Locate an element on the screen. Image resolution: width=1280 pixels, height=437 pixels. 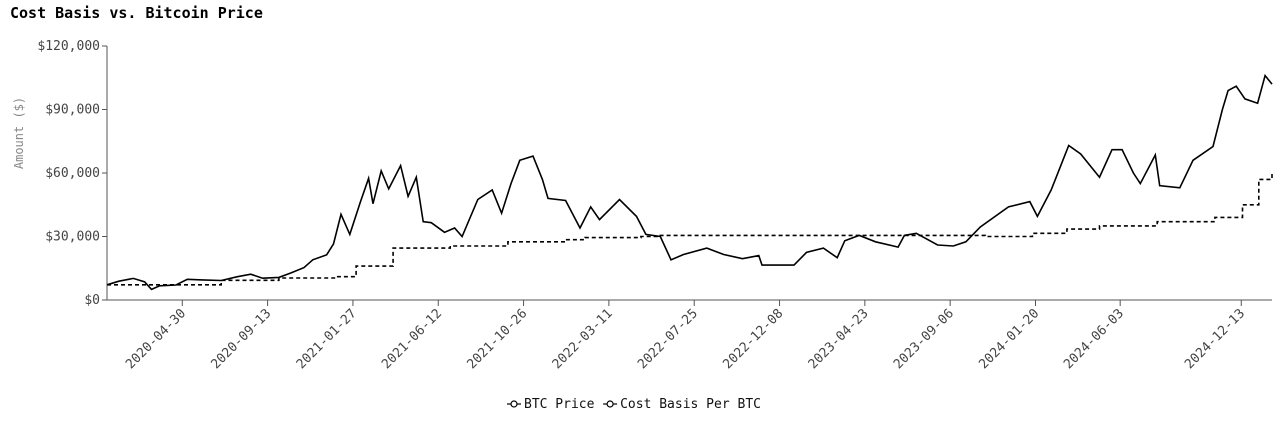
x-tick-label: 2024-12-13 is located at coordinates (1215, 339).